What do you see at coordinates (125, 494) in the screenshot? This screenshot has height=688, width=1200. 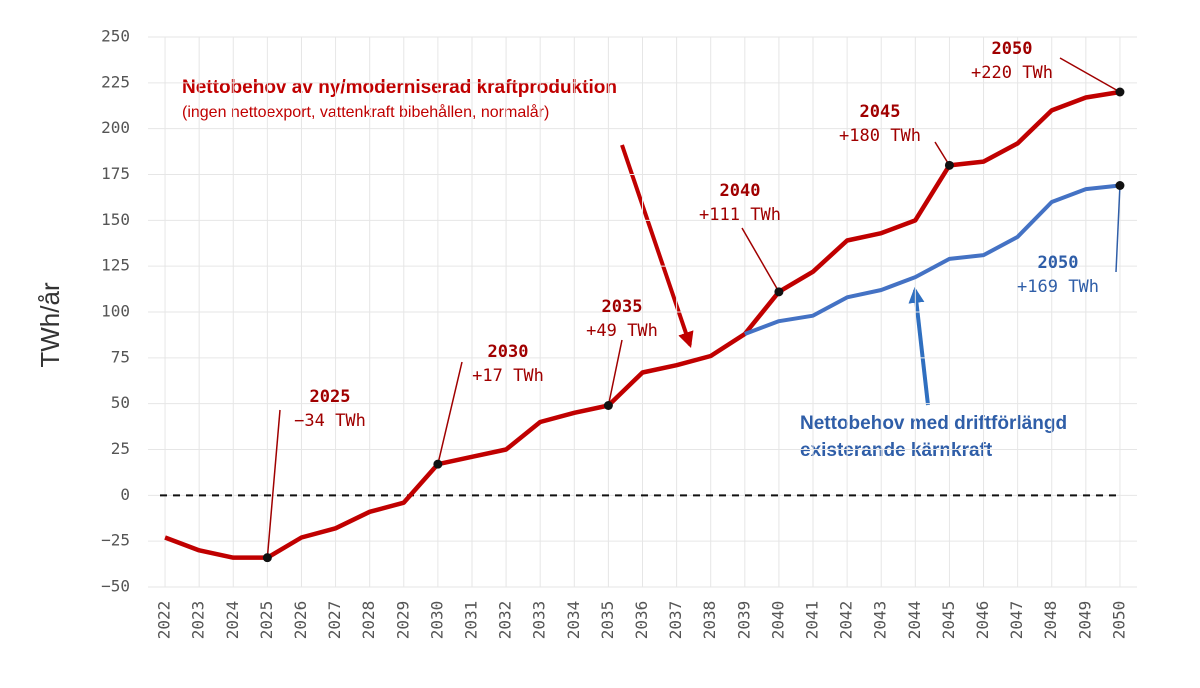 I see `y-tick-label: 0` at bounding box center [125, 494].